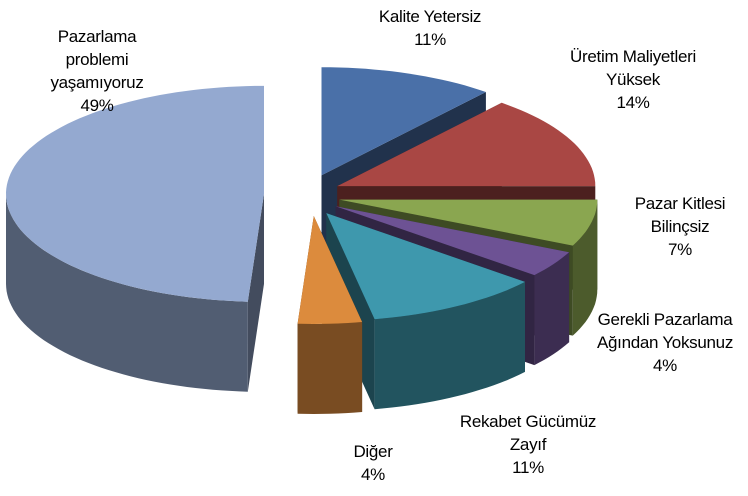 This screenshot has width=748, height=496. Describe the element at coordinates (528, 433) in the screenshot. I see `category-label: Rekabet Gücümüz Zayıf` at that location.